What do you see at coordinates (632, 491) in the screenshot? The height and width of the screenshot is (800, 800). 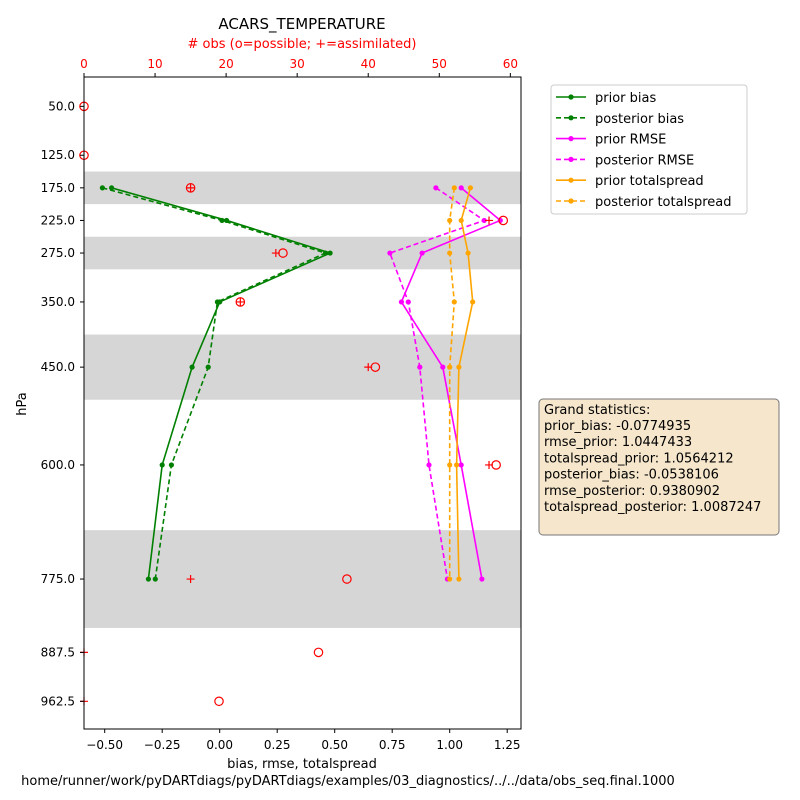 I see `stats-line-4: rmse_posterior: 0.9380902` at bounding box center [632, 491].